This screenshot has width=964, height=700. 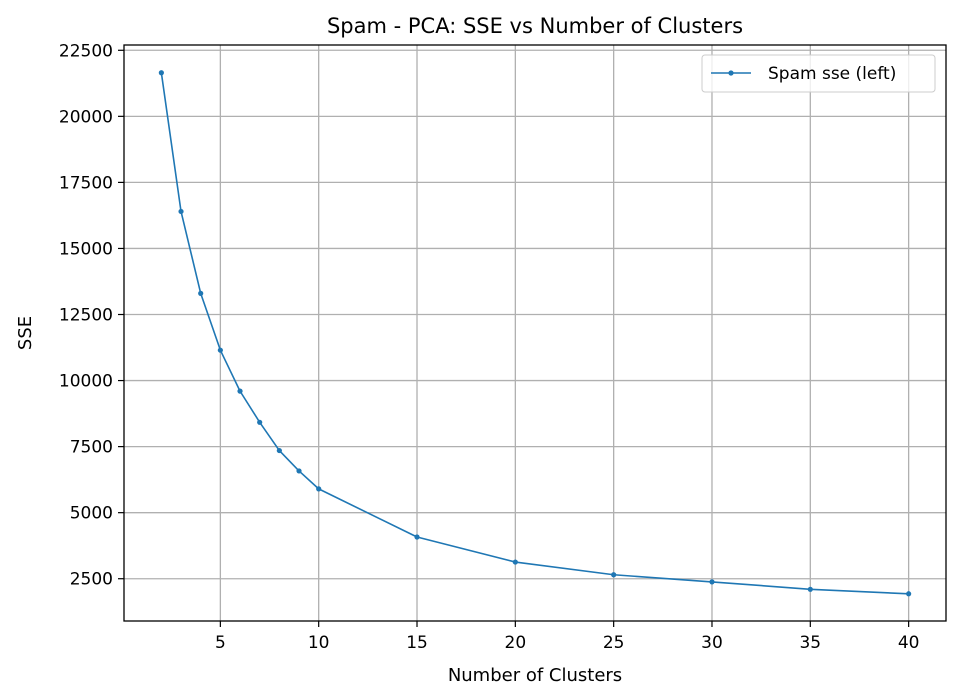 I want to click on y-axis-title: SSE, so click(x=25, y=333).